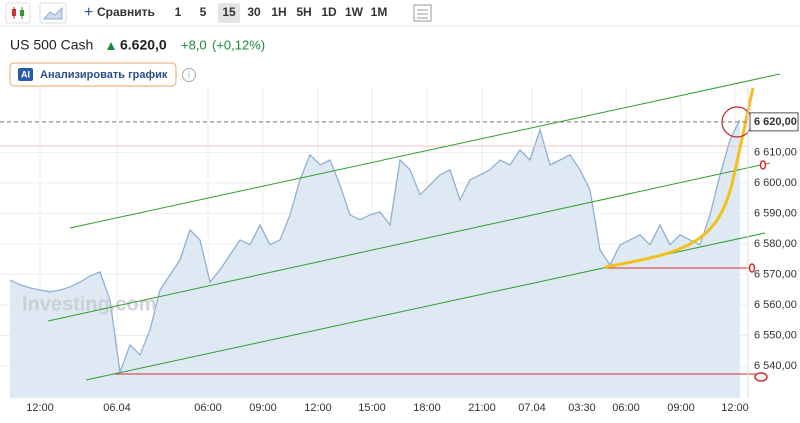  Describe the element at coordinates (143, 45) in the screenshot. I see `price: 6.620,0` at that location.